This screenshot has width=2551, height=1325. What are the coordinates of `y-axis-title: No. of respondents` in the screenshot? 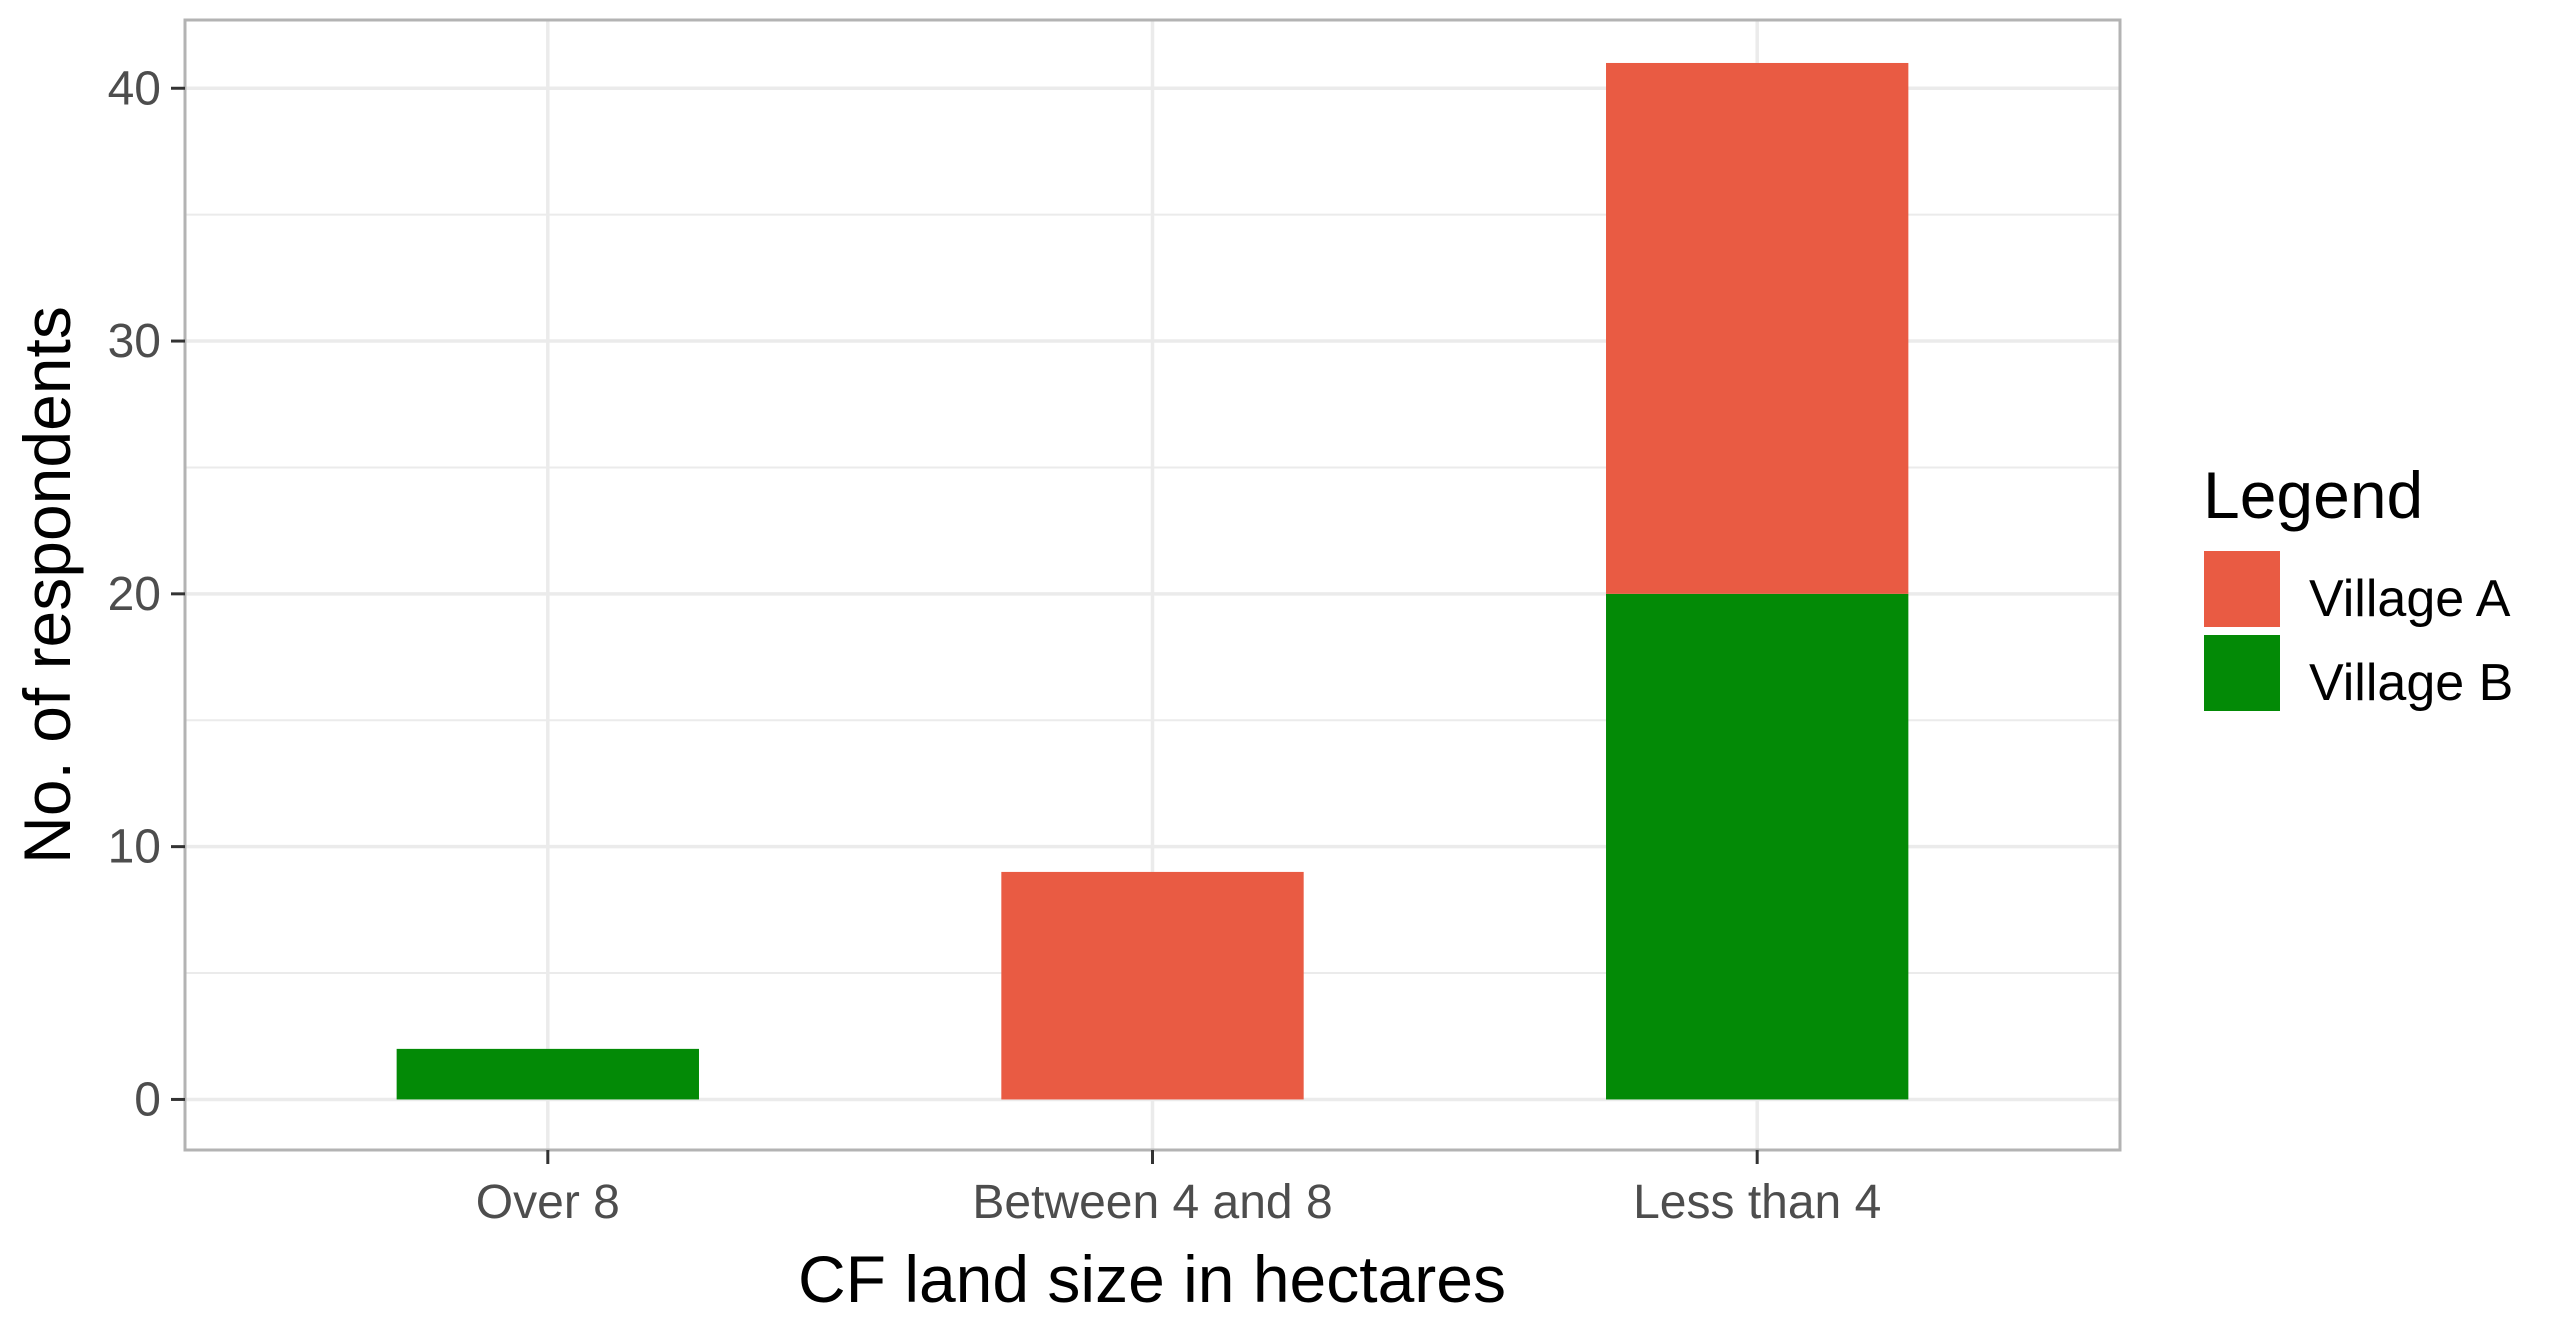 It's located at (47, 585).